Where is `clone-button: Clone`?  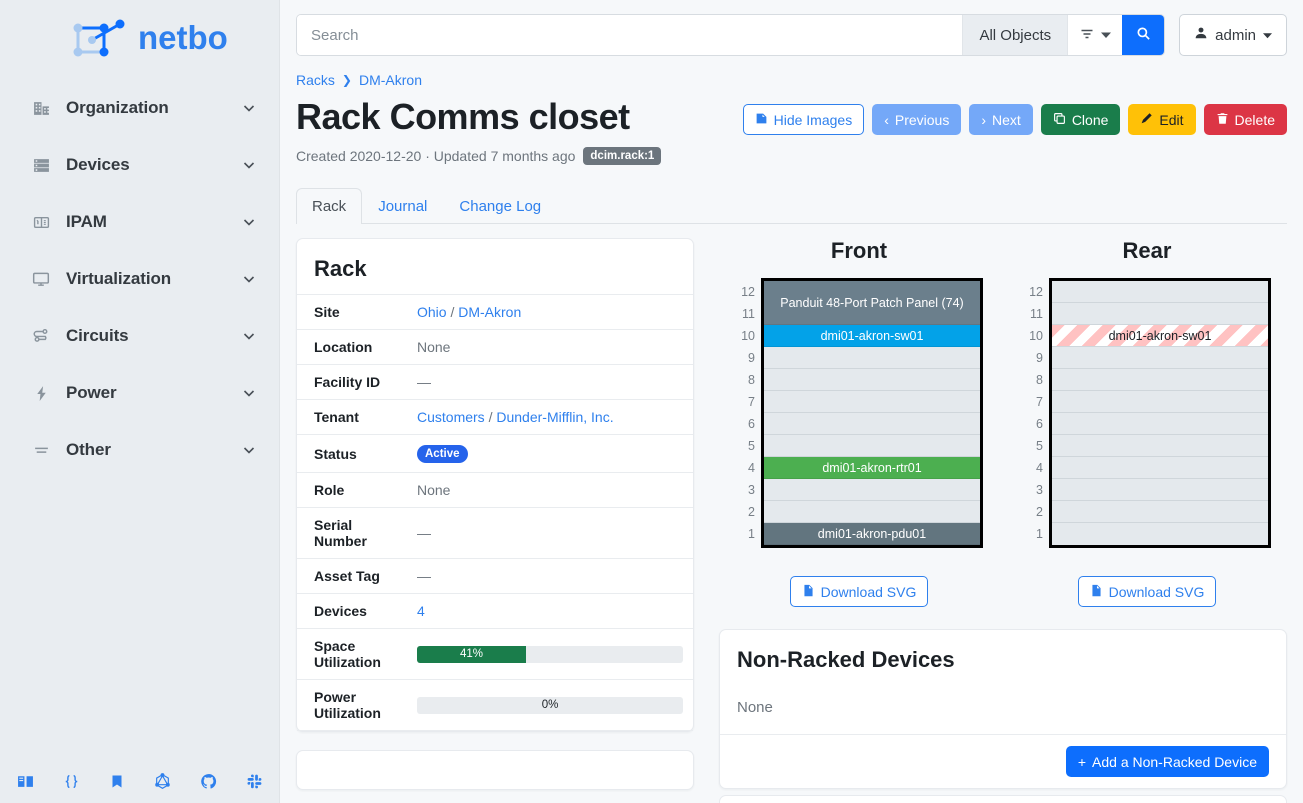
clone-button: Clone is located at coordinates (1080, 119).